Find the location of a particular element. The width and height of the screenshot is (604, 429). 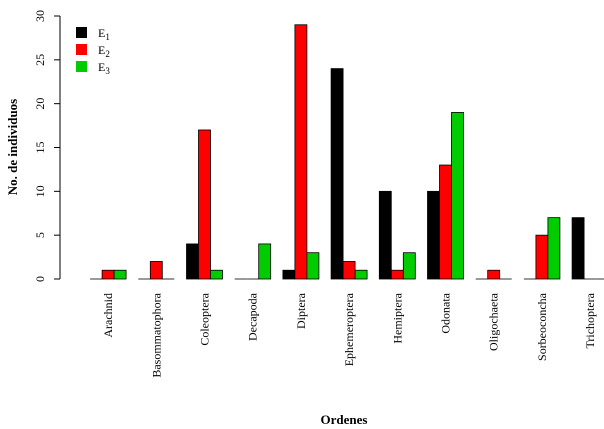

x-tick-label: Hemiptera is located at coordinates (397, 317).